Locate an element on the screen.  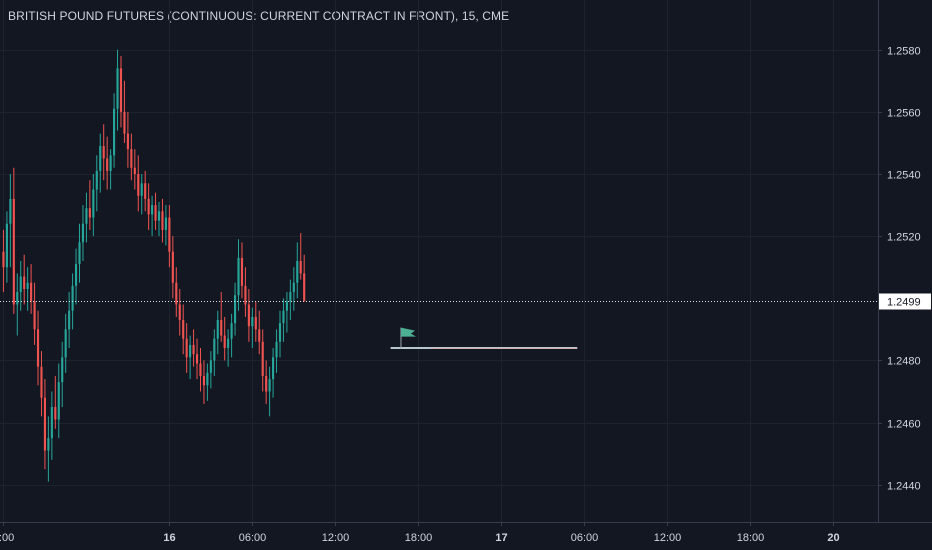
overlays is located at coordinates (439, 325).